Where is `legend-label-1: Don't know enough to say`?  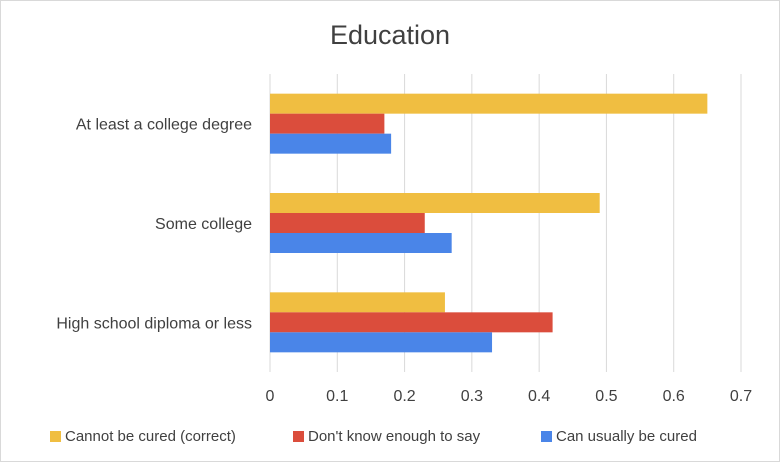 legend-label-1: Don't know enough to say is located at coordinates (394, 436).